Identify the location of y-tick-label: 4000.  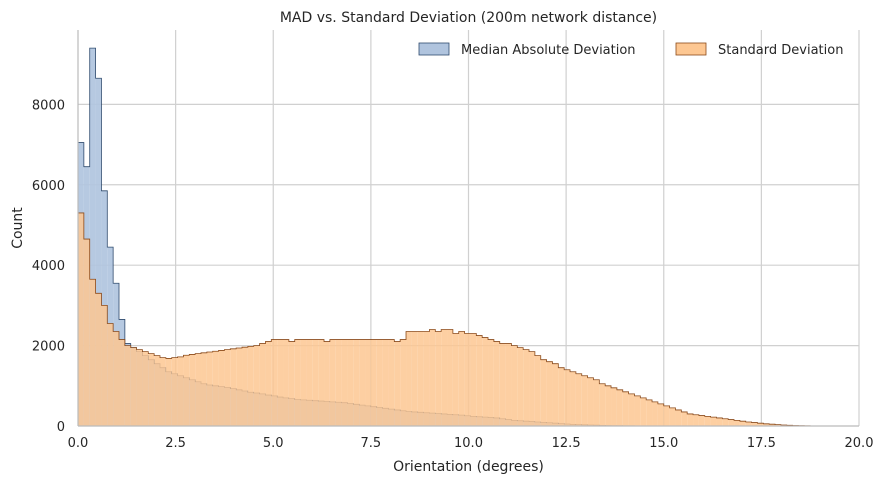
(48, 266).